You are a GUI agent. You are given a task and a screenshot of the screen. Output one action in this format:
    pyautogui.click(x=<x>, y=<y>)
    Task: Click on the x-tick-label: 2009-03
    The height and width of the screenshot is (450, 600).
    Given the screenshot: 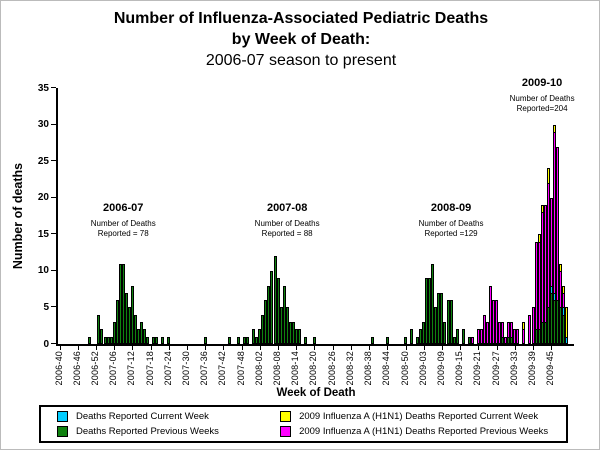 What is the action you would take?
    pyautogui.click(x=422, y=368)
    